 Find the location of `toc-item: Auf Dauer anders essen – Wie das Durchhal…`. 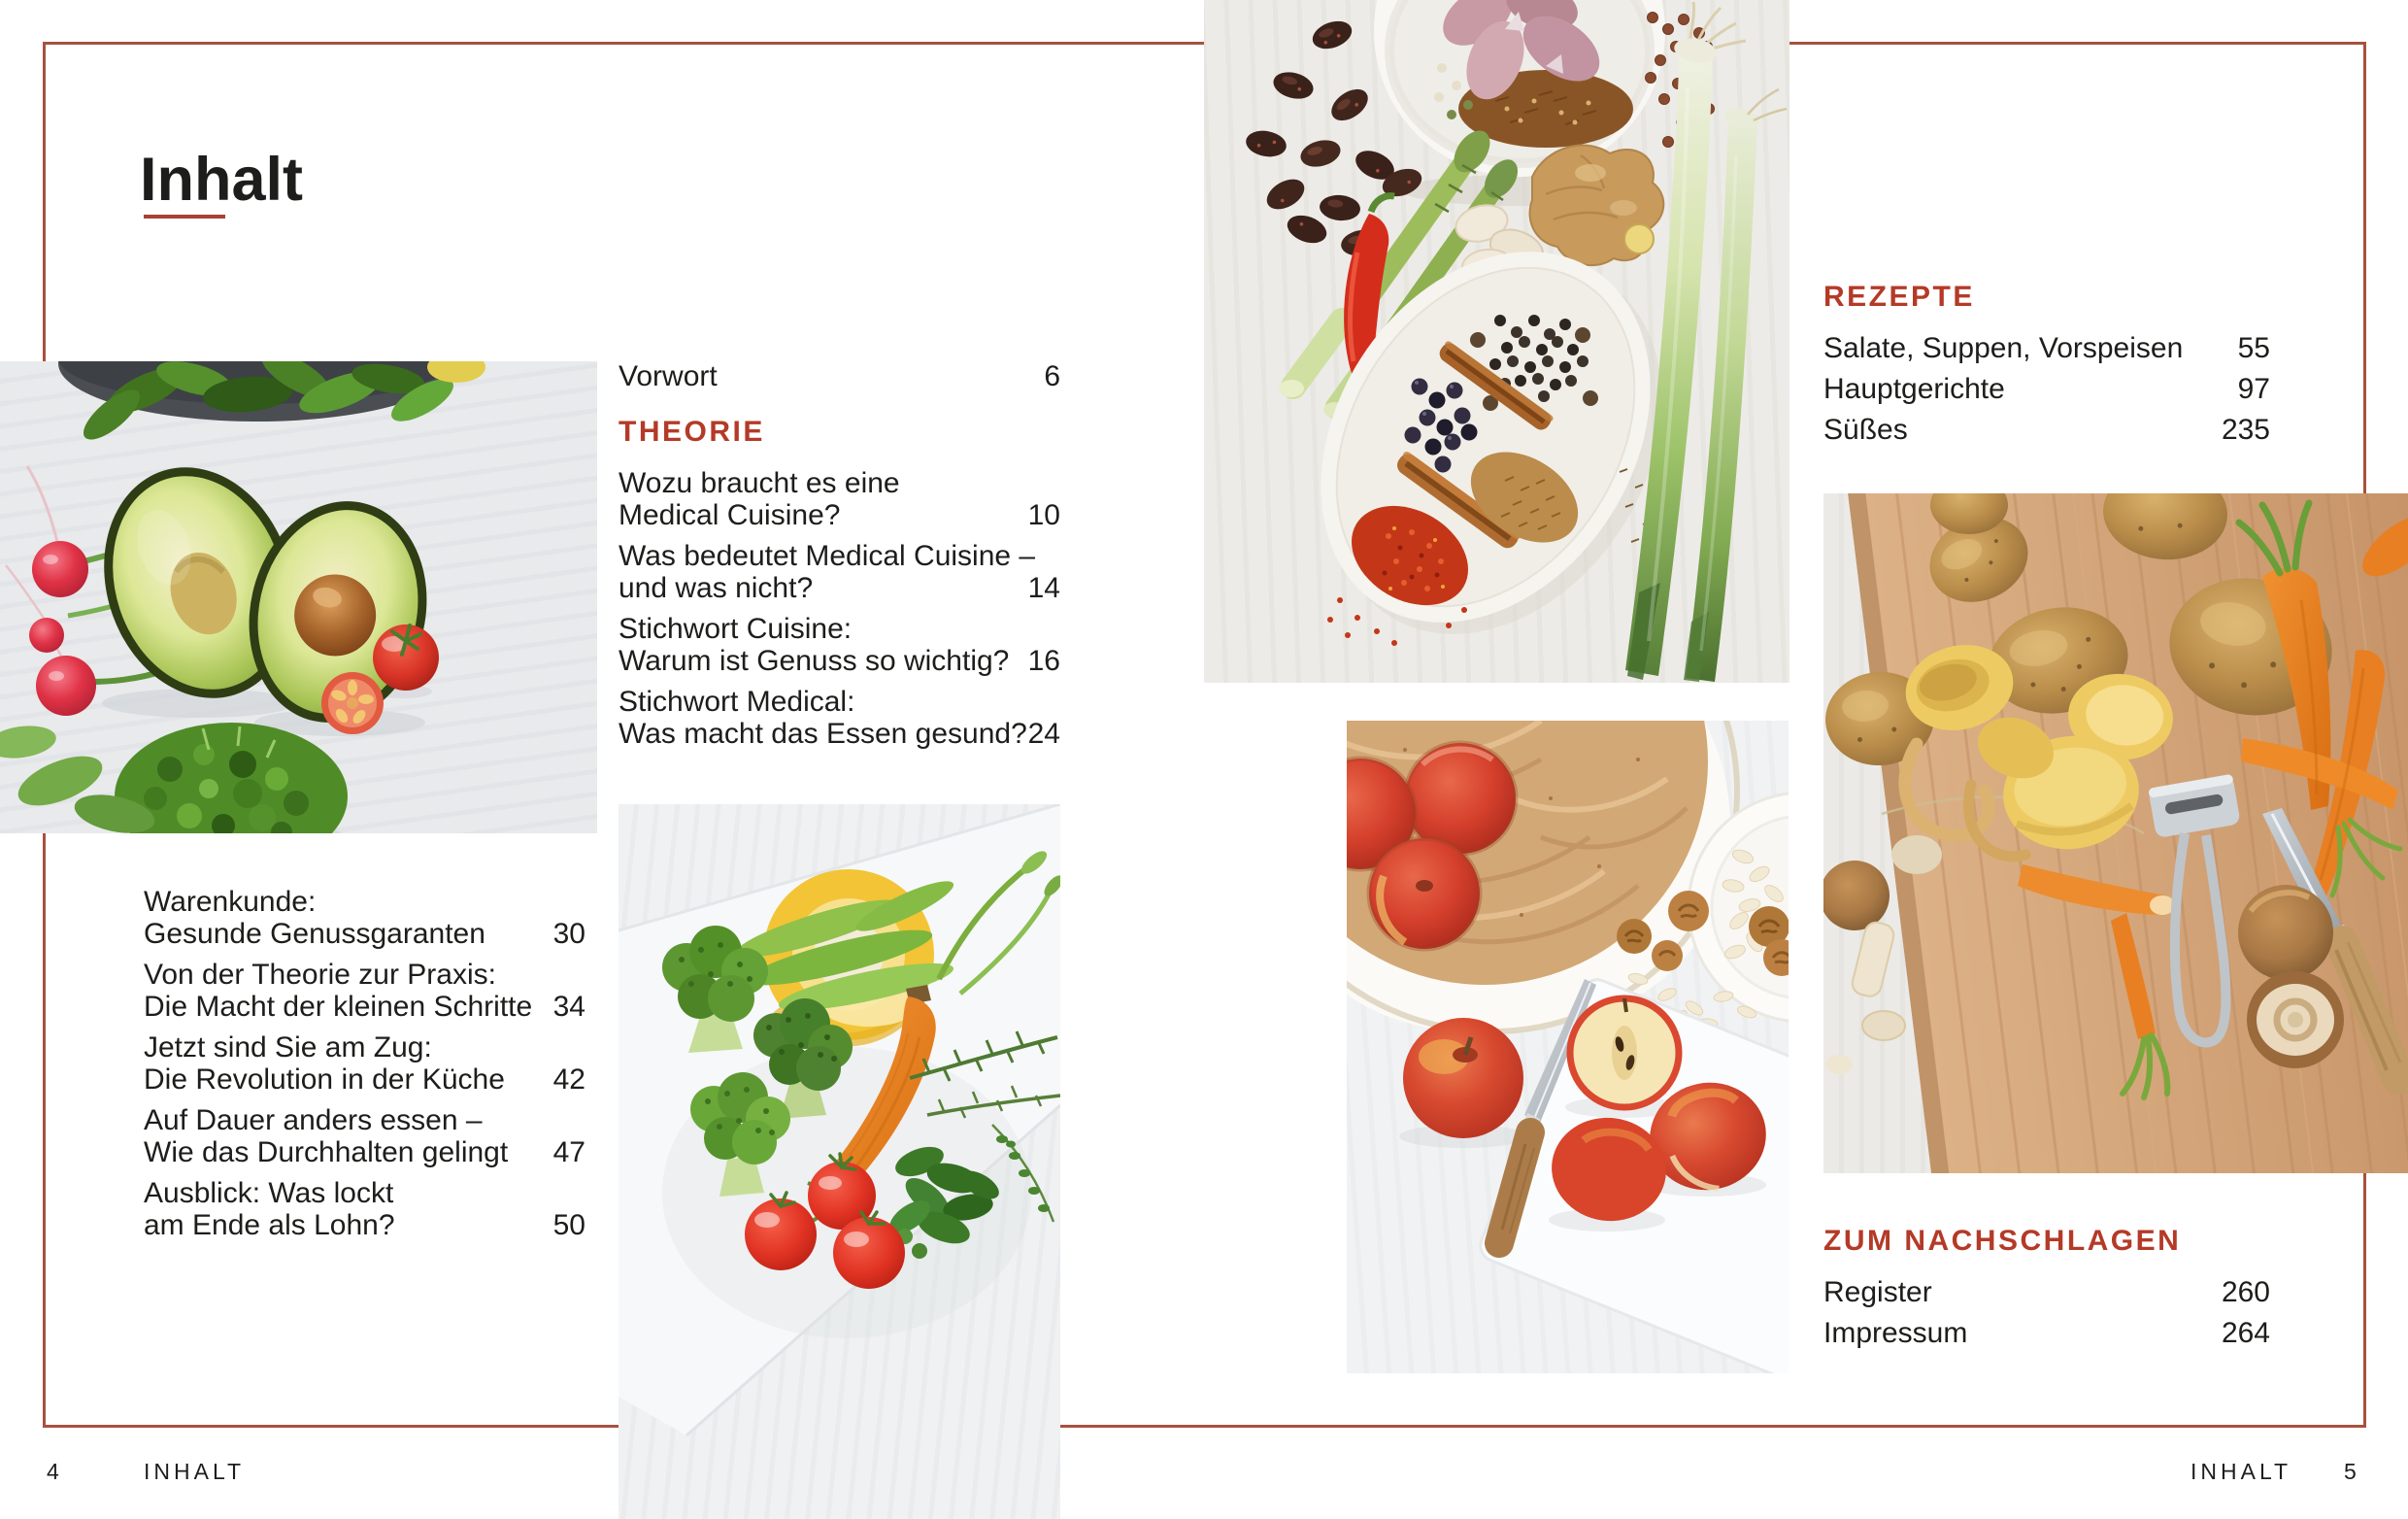

toc-item: Auf Dauer anders essen – Wie das Durchhal… is located at coordinates (364, 1136).